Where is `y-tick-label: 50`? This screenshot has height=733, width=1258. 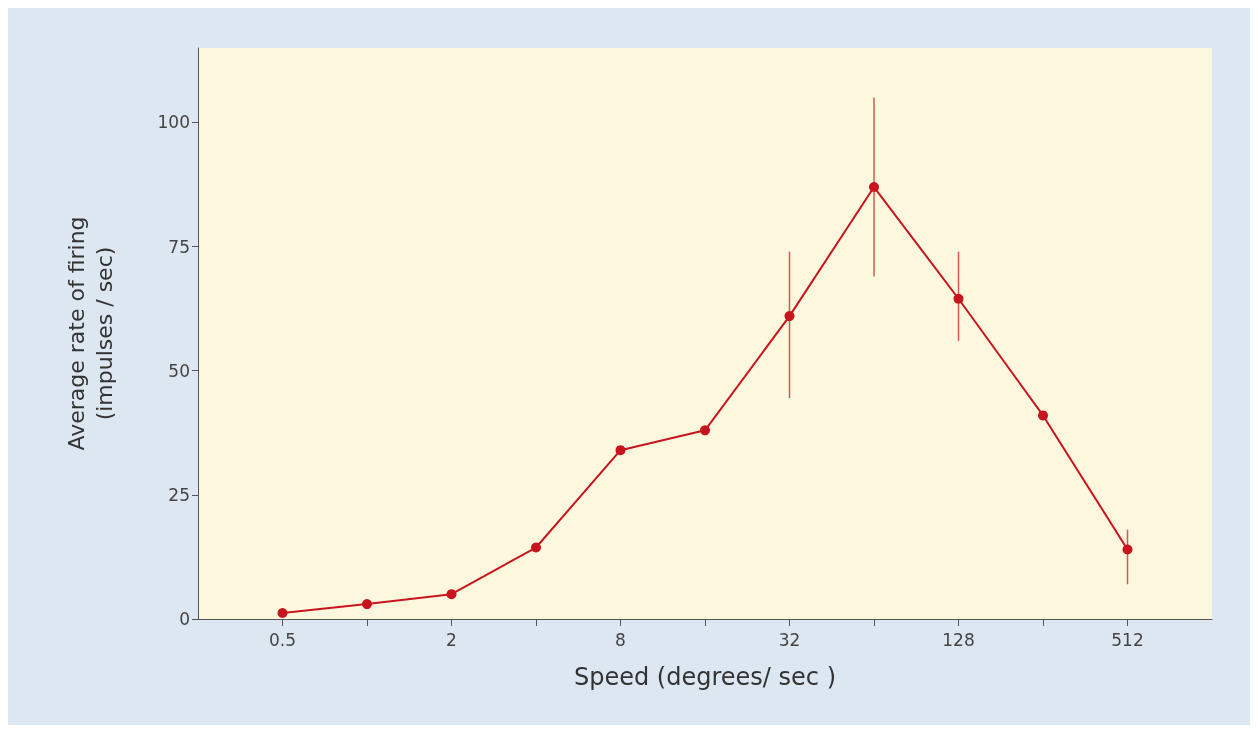
y-tick-label: 50 is located at coordinates (179, 370).